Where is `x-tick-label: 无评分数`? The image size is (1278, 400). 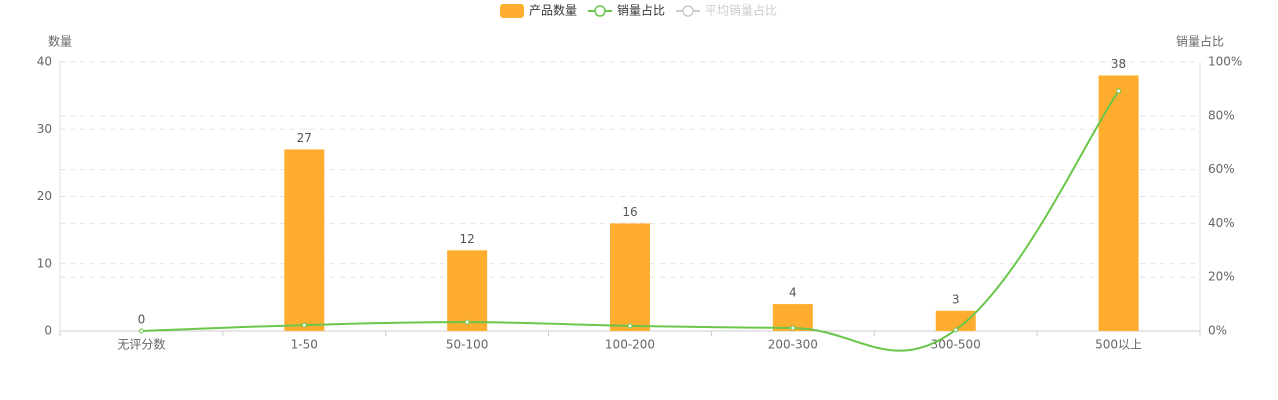 x-tick-label: 无评分数 is located at coordinates (141, 344).